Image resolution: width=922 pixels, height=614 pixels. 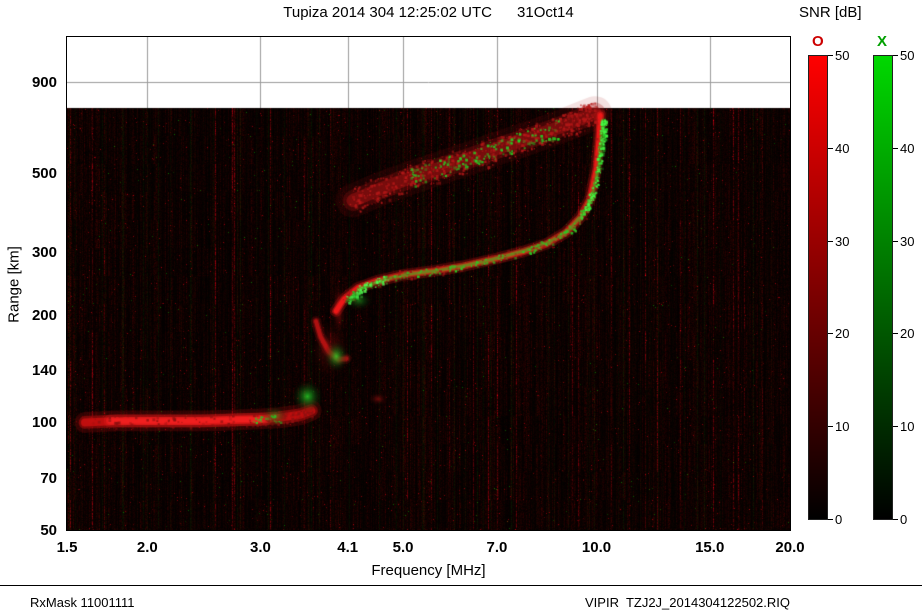 What do you see at coordinates (260, 547) in the screenshot?
I see `x-tick-label: 3.0` at bounding box center [260, 547].